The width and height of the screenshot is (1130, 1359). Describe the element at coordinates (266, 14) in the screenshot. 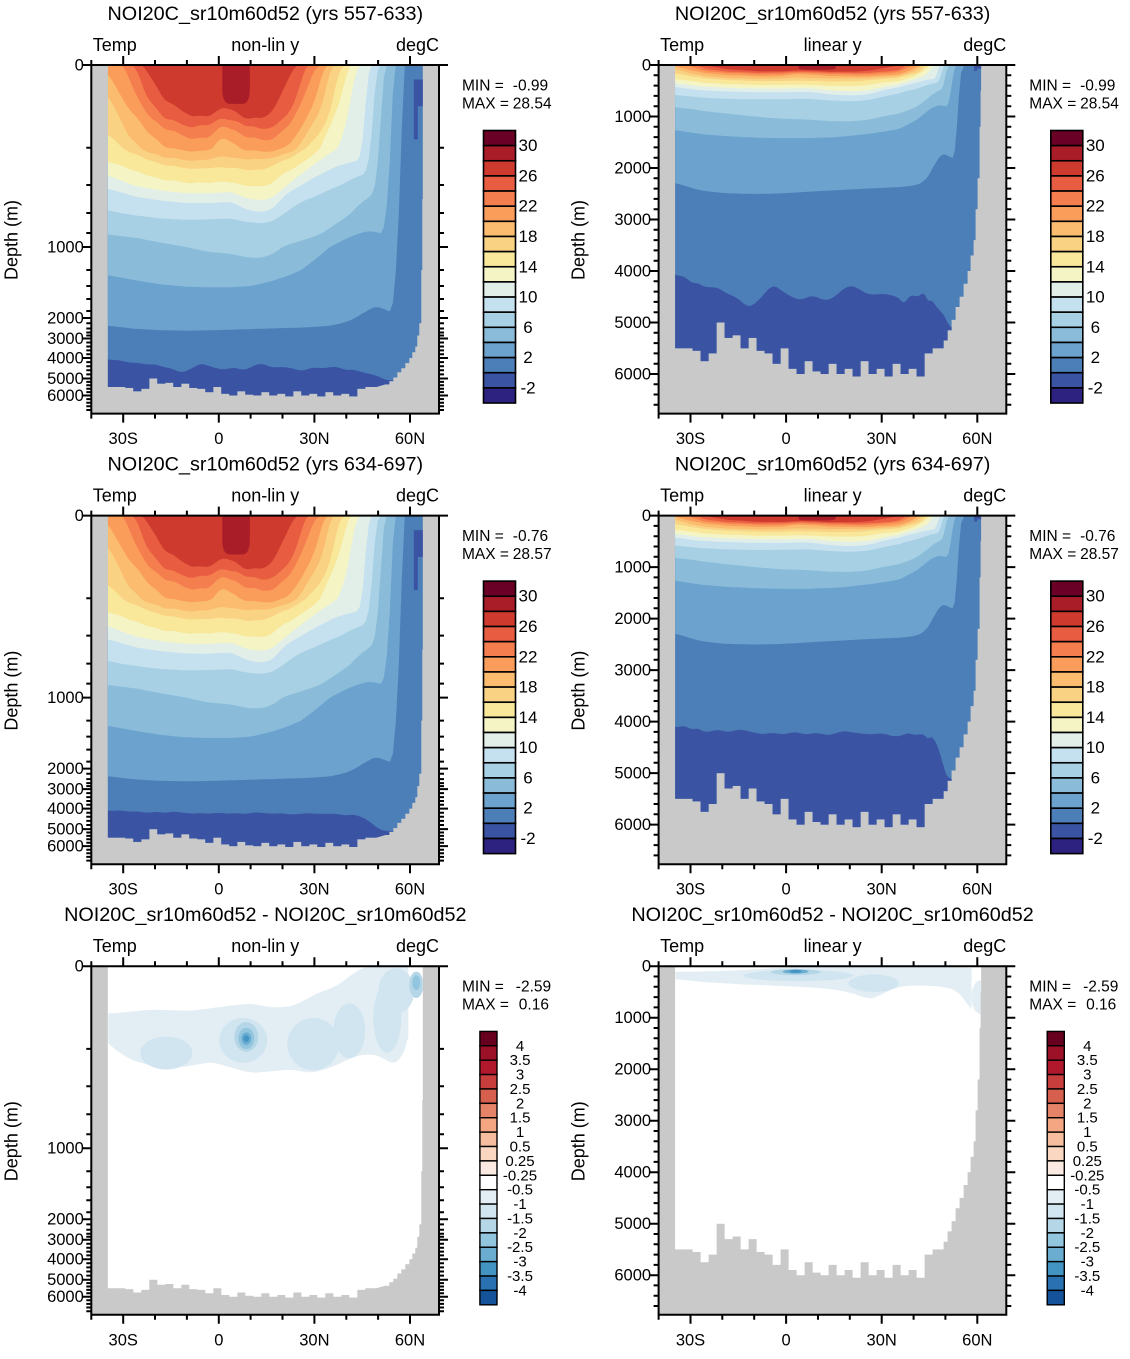

I see `svg-text:NOI20C_sr10m60d52 (yrs 557-633: NOI20C_sr10m60d52 (yrs 557-633)` at that location.